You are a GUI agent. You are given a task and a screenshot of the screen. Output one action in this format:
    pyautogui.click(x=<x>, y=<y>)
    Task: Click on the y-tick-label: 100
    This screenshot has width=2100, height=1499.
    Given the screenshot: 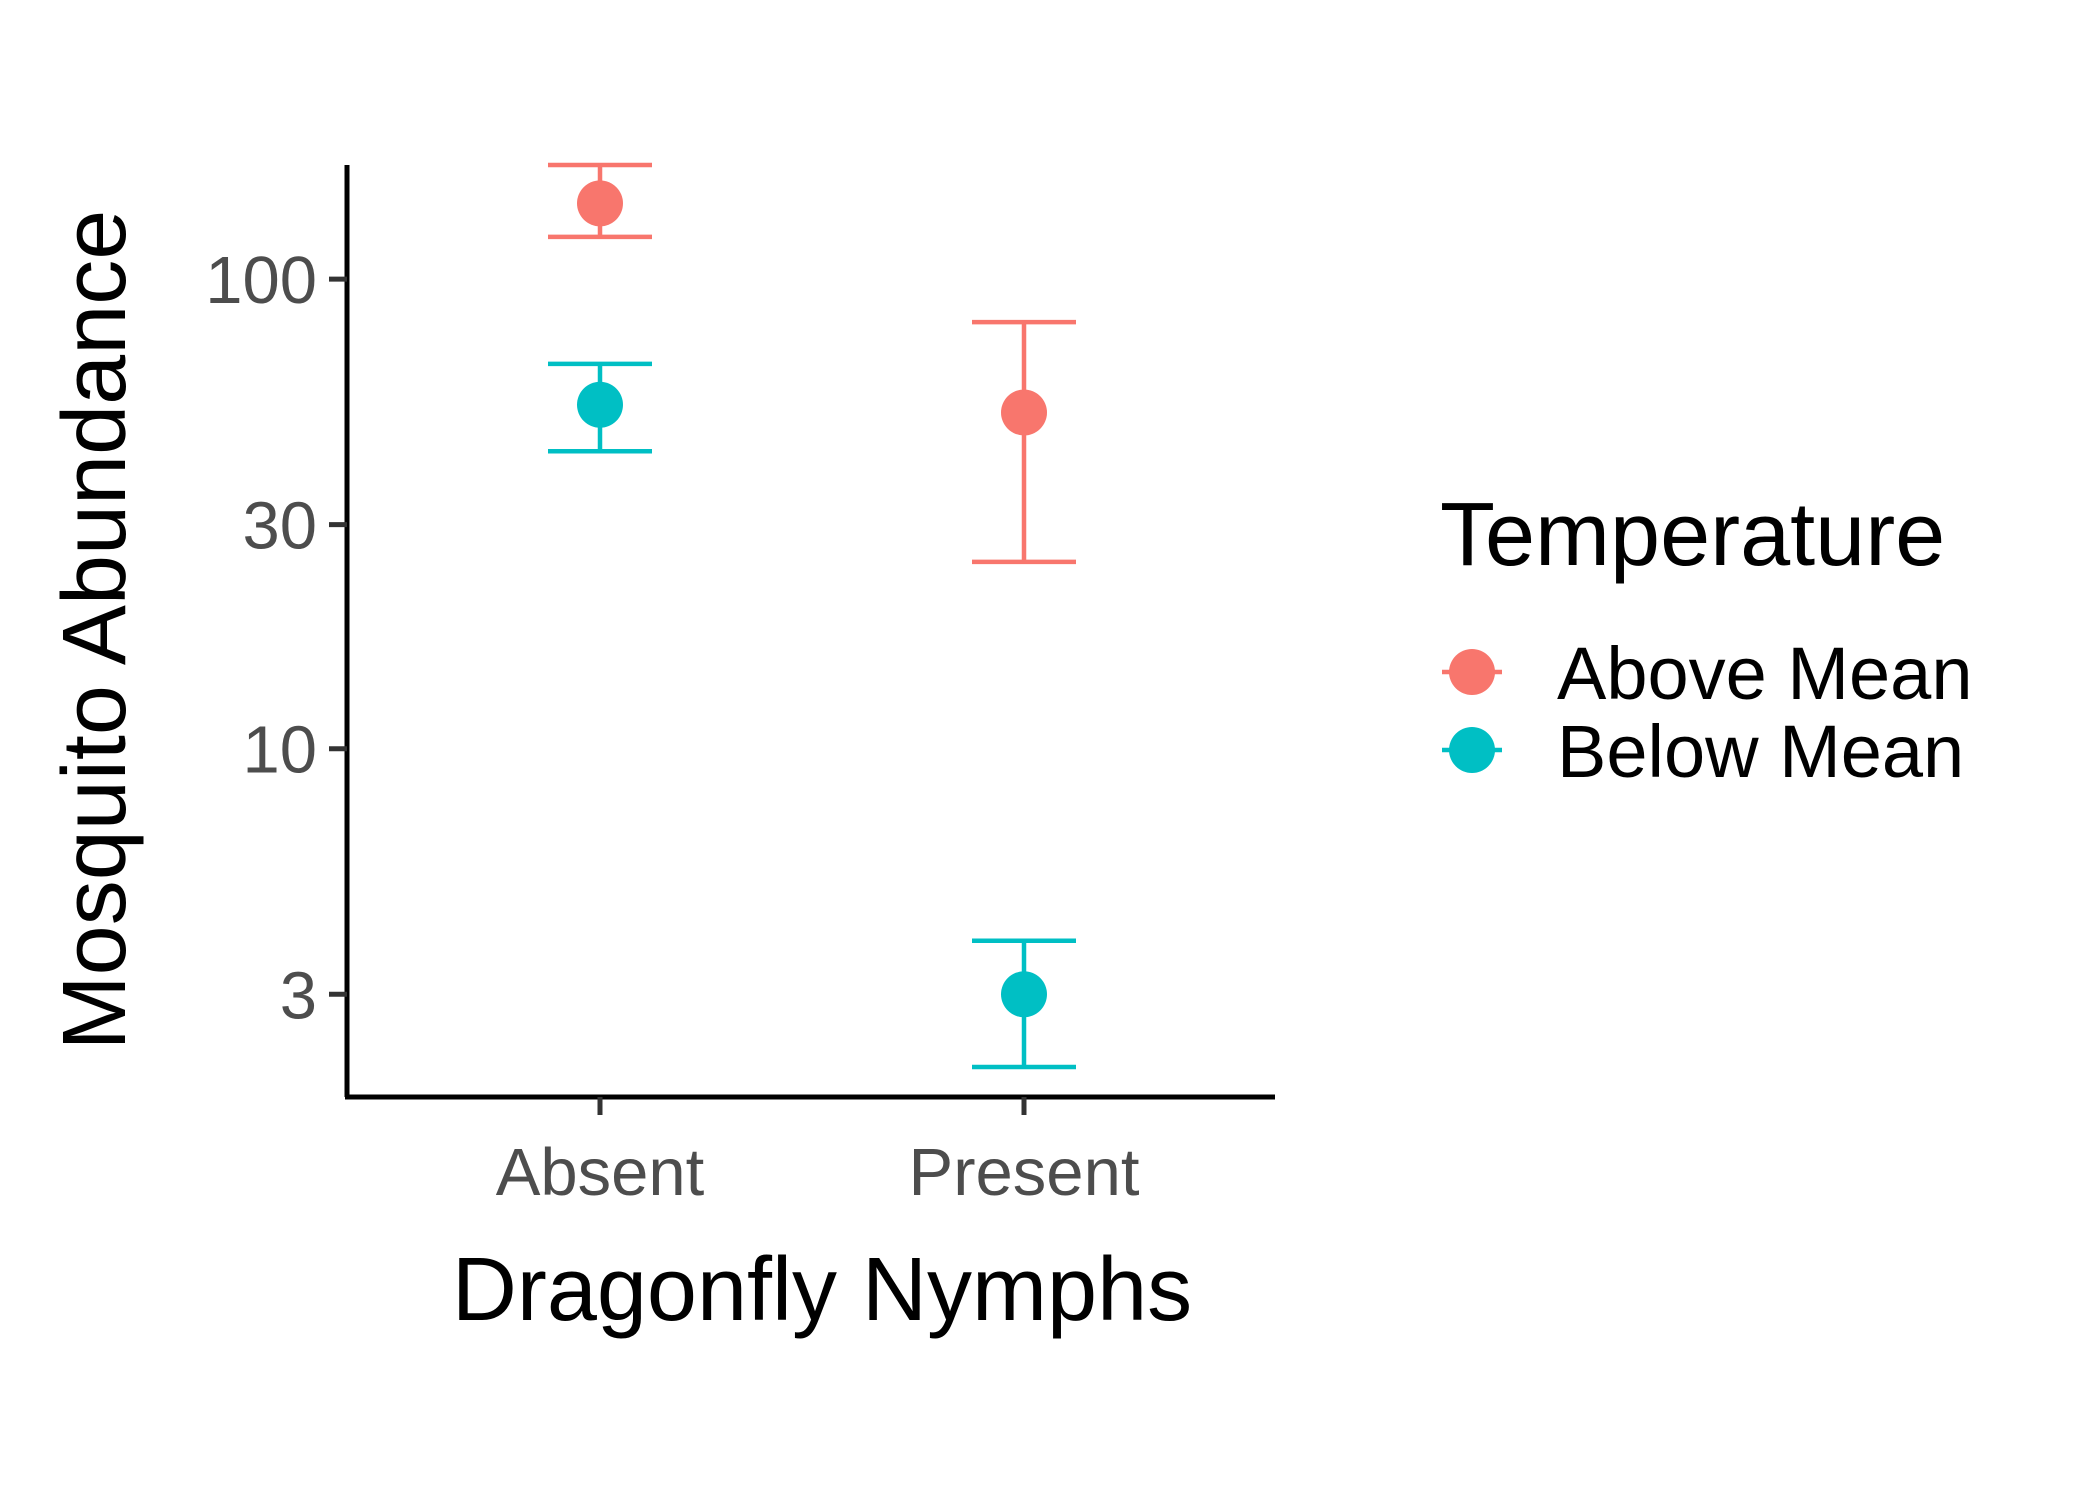 What is the action you would take?
    pyautogui.click(x=261, y=280)
    